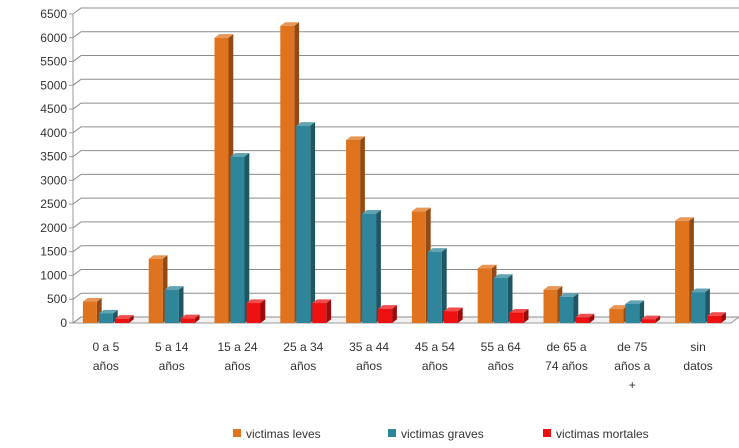  What do you see at coordinates (57, 299) in the screenshot?
I see `y-tick-label: 500` at bounding box center [57, 299].